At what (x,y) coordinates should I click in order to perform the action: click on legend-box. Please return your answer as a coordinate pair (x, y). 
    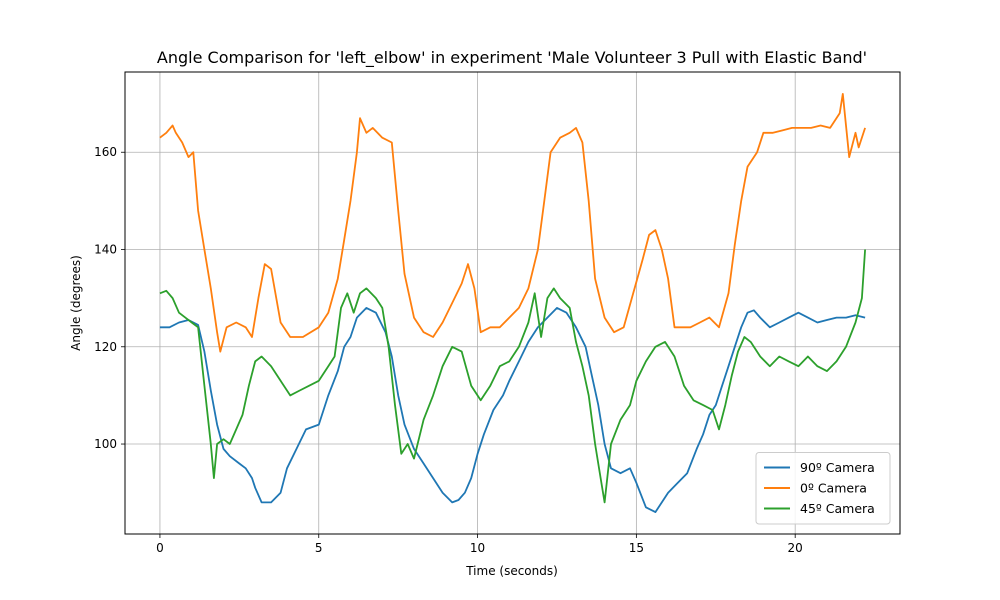
    Looking at the image, I should click on (823, 488).